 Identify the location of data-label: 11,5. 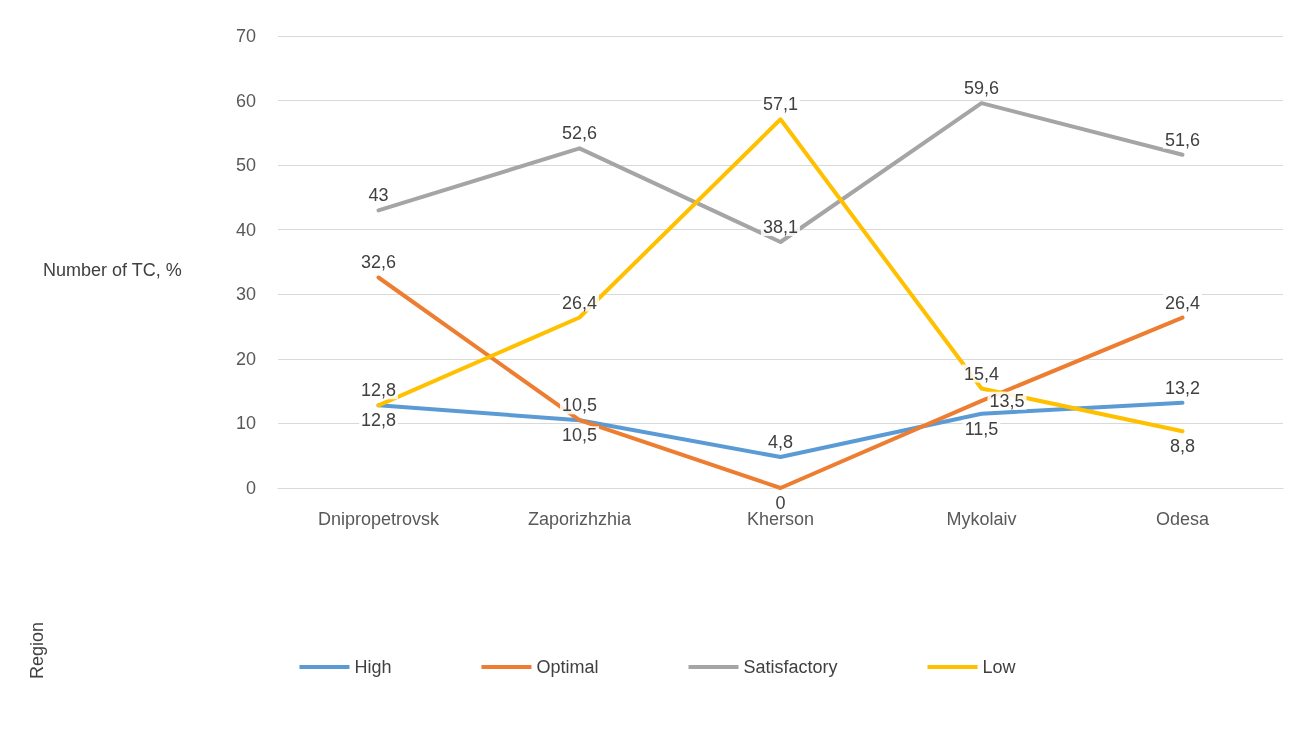
(981, 428).